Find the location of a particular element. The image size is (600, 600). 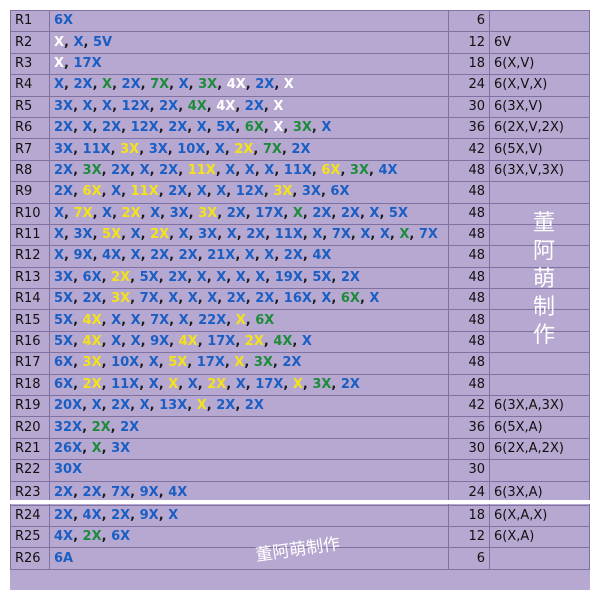

row-label: R10 is located at coordinates (30, 213).